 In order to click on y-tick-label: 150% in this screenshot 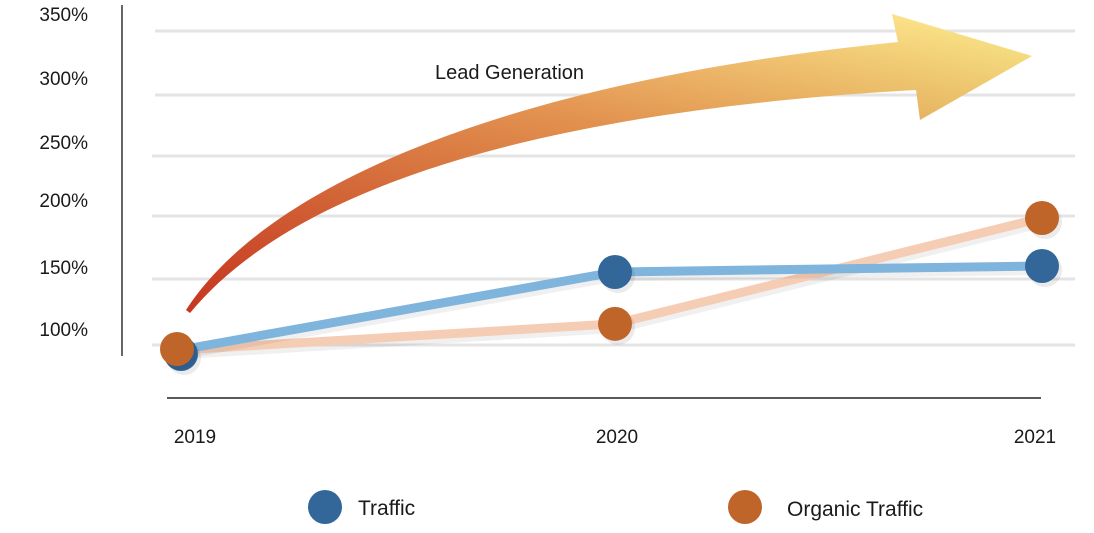, I will do `click(63, 268)`.